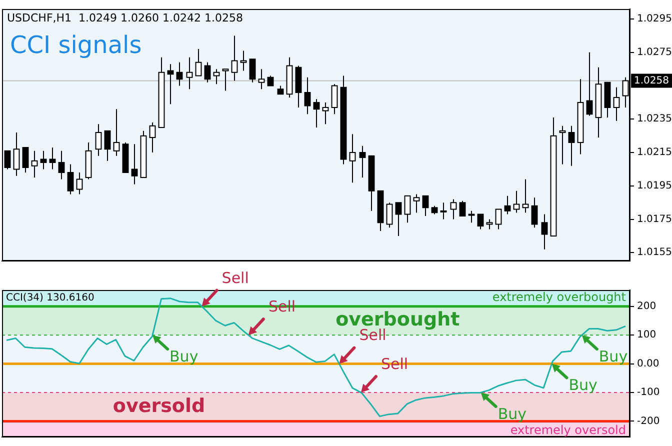 Image resolution: width=672 pixels, height=446 pixels. I want to click on y-tick-label: -100, so click(648, 392).